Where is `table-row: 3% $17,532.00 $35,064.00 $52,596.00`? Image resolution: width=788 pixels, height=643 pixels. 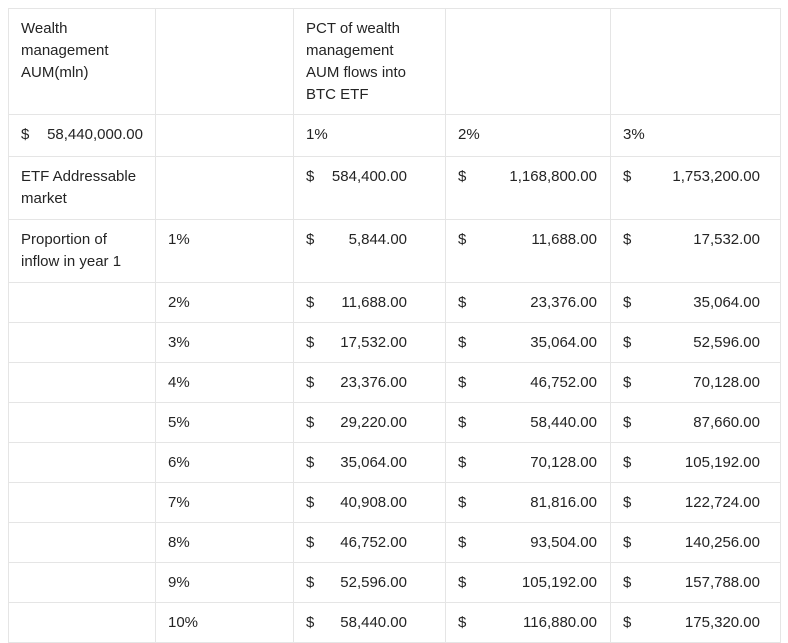
table-row: 3% $17,532.00 $35,064.00 $52,596.00 is located at coordinates (394, 342).